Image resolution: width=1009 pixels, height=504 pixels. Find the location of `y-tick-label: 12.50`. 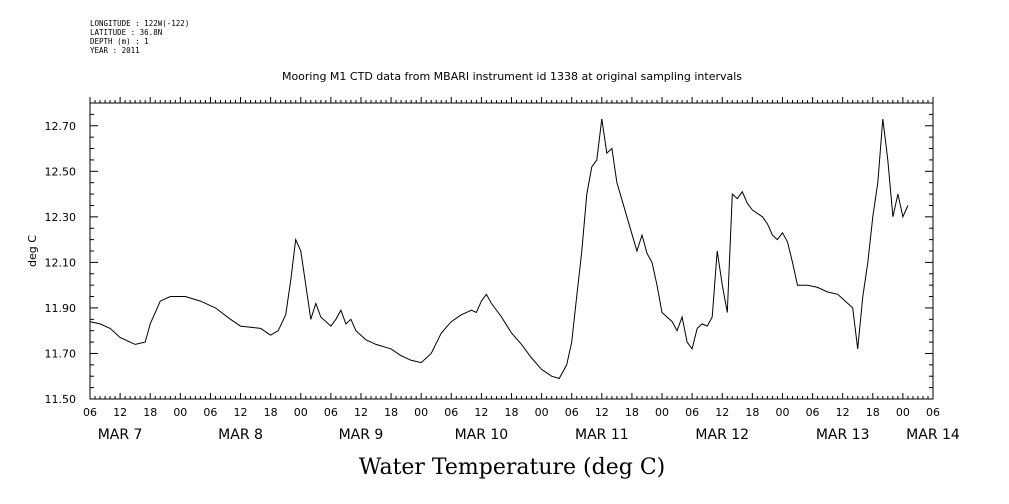

y-tick-label: 12.50 is located at coordinates (61, 171).